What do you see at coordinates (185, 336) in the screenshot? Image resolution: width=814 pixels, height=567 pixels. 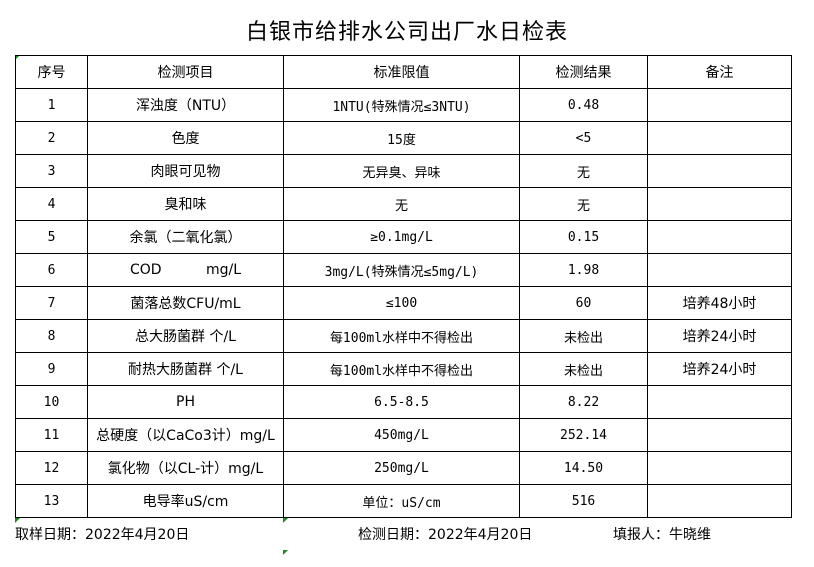 I see `test-item: 总大肠菌群 个/L` at bounding box center [185, 336].